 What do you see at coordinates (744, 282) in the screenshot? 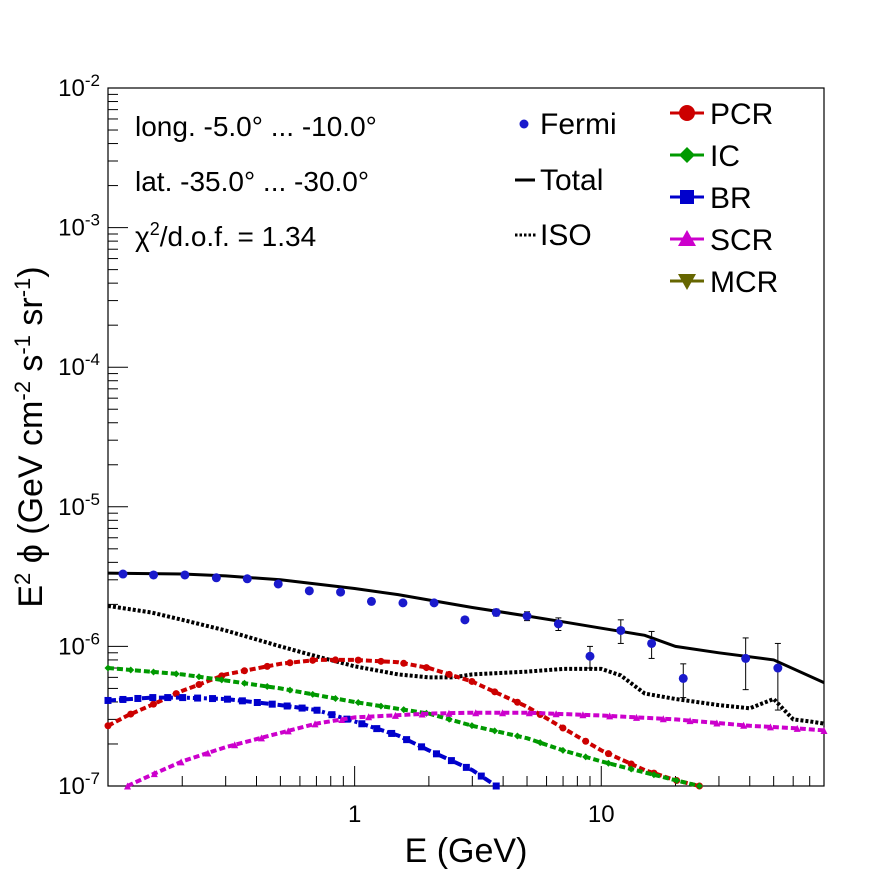
I see `legend-mcr-label: MCR` at bounding box center [744, 282].